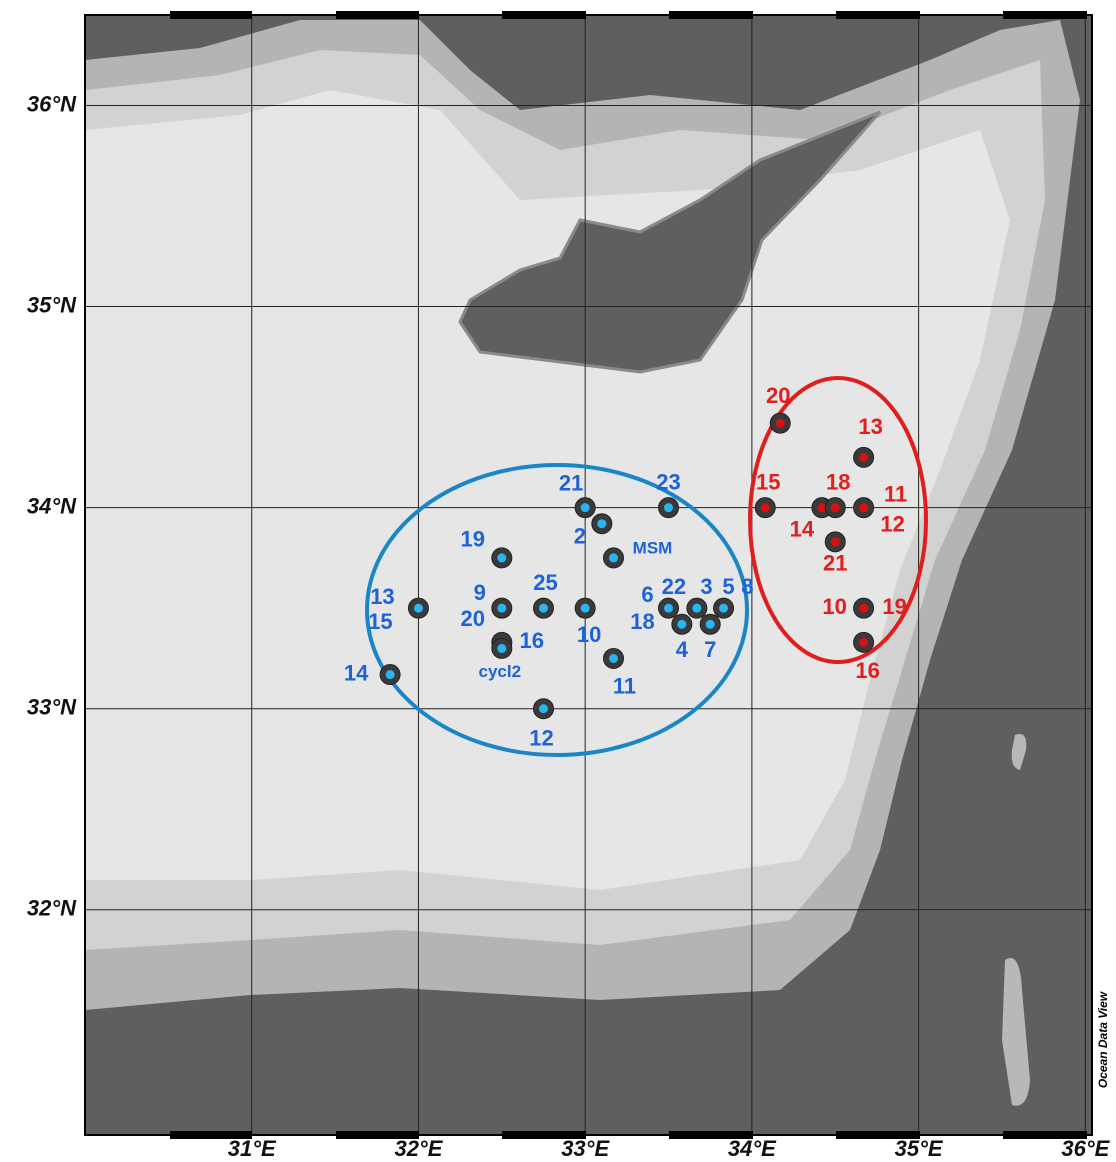  I want to click on station-label: cycl2, so click(500, 671).